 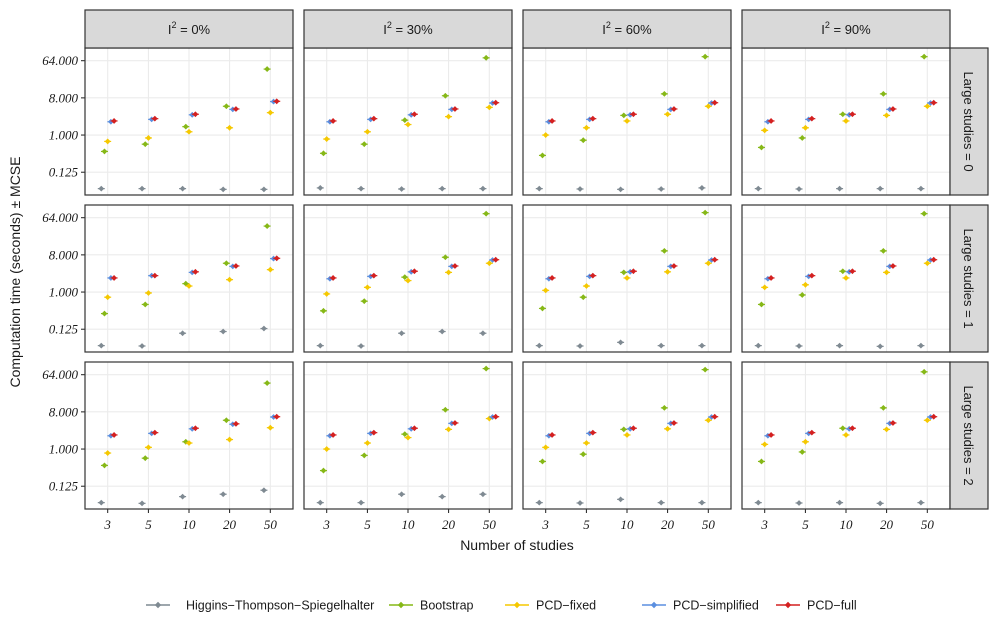 What do you see at coordinates (764, 524) in the screenshot?
I see `x-tick-label: 3` at bounding box center [764, 524].